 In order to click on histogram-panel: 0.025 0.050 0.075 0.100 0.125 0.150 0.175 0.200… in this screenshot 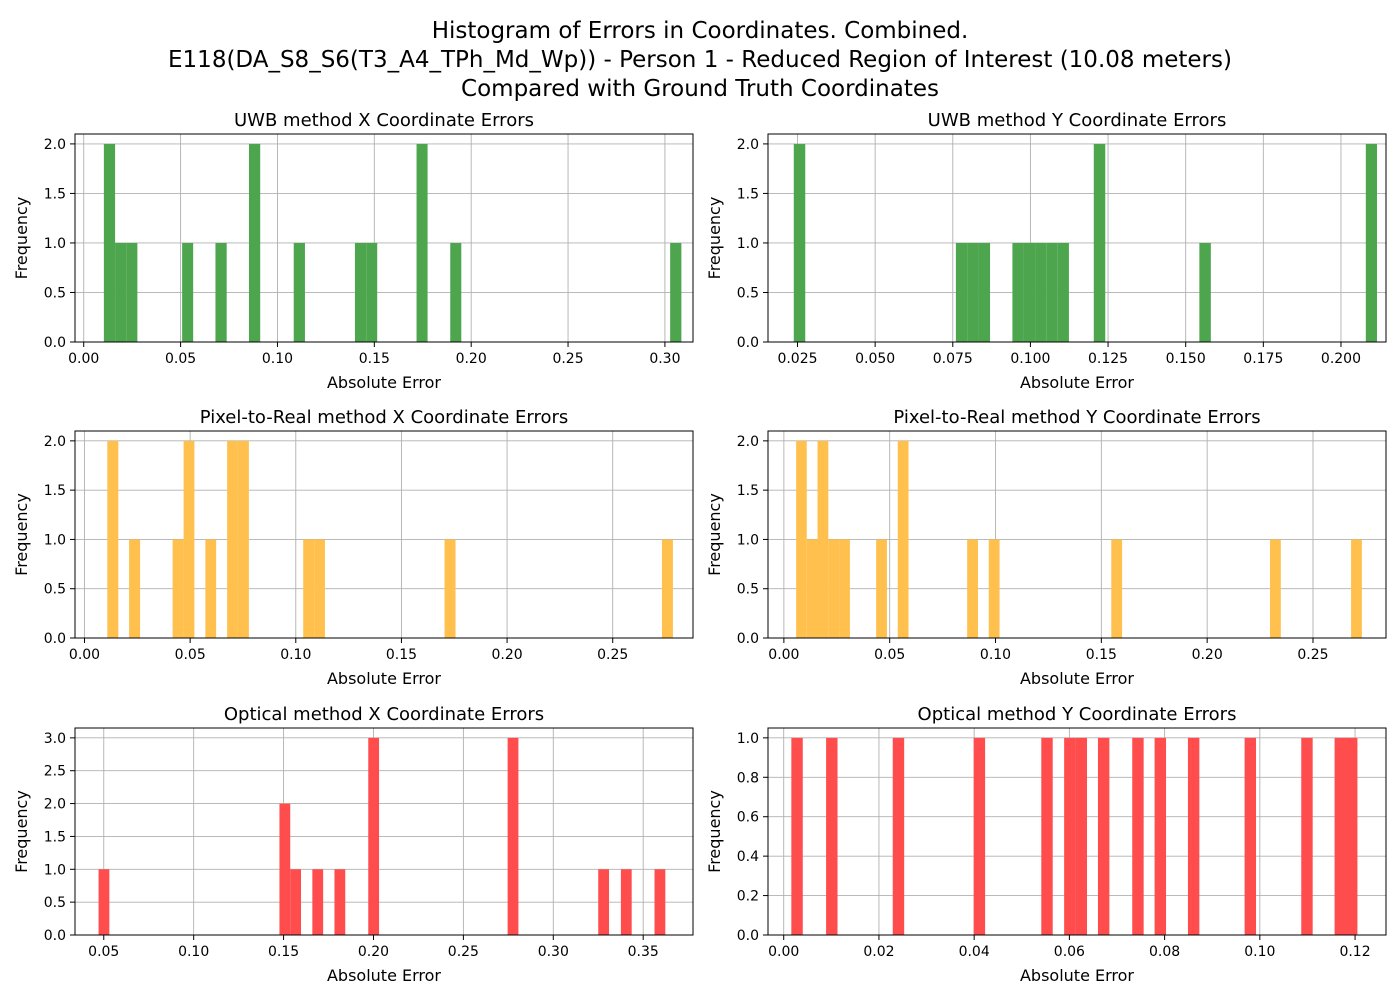, I will do `click(1046, 251)`.